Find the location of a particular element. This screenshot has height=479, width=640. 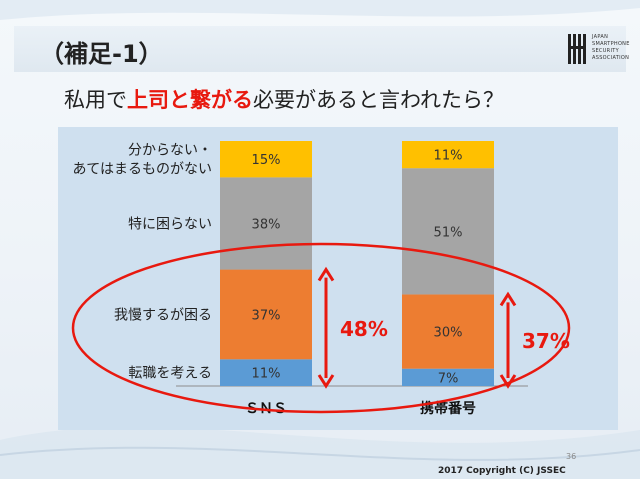

logo-line: JAPAN is located at coordinates (600, 37).